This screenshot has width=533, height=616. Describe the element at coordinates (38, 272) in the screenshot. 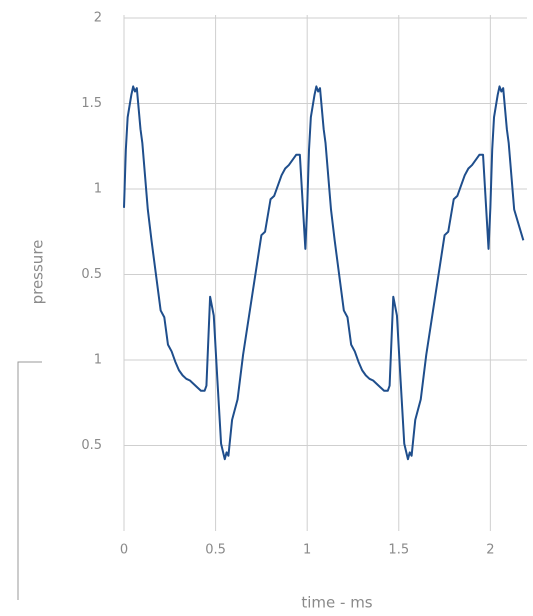

I see `y-axis-label: pressure` at that location.